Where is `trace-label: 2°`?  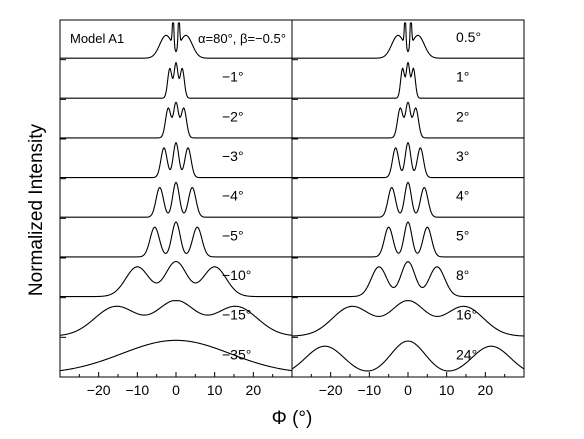
trace-label: 2° is located at coordinates (462, 116).